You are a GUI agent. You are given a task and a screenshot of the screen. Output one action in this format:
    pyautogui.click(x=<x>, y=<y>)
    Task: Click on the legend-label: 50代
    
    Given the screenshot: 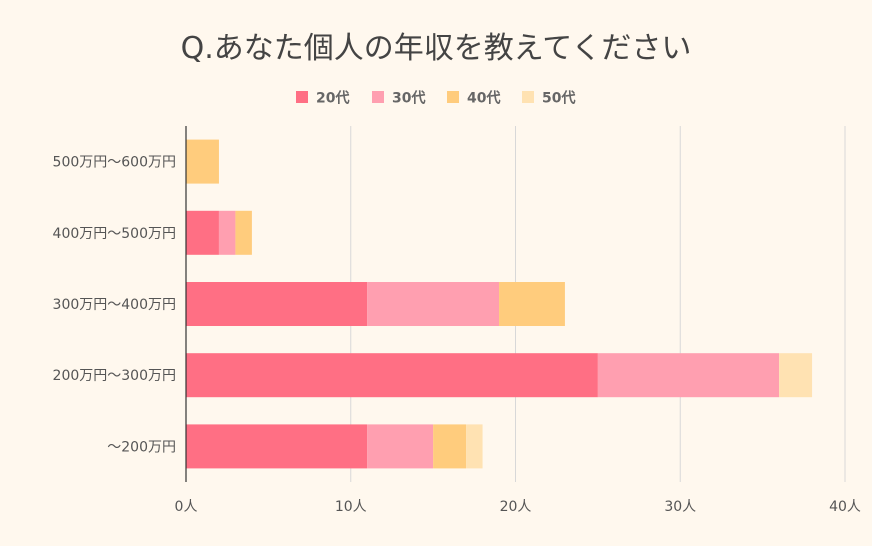 What is the action you would take?
    pyautogui.click(x=558, y=98)
    